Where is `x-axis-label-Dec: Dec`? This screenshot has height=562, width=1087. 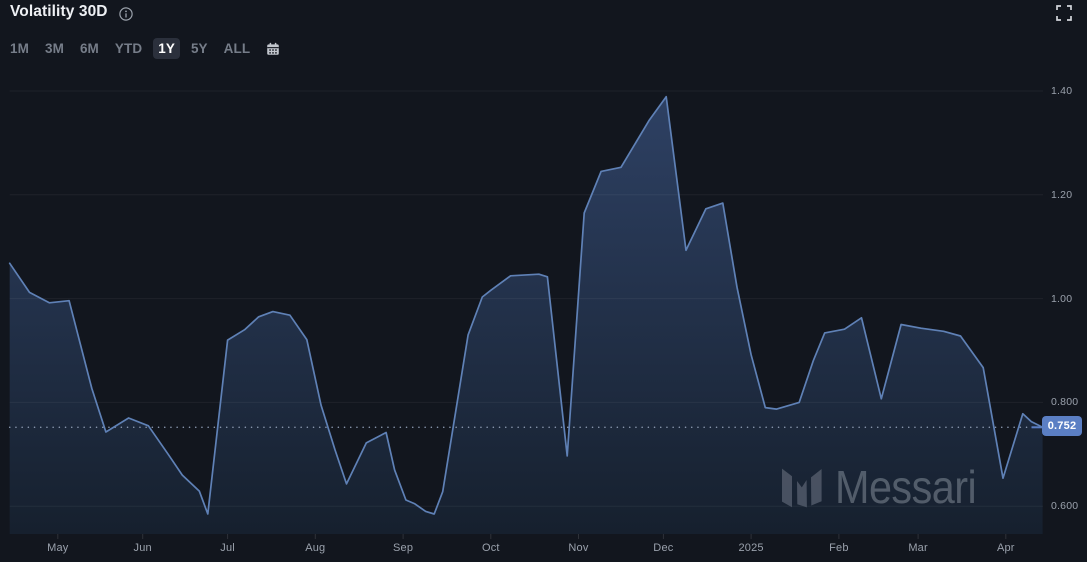
x-axis-label-Dec: Dec is located at coordinates (663, 548).